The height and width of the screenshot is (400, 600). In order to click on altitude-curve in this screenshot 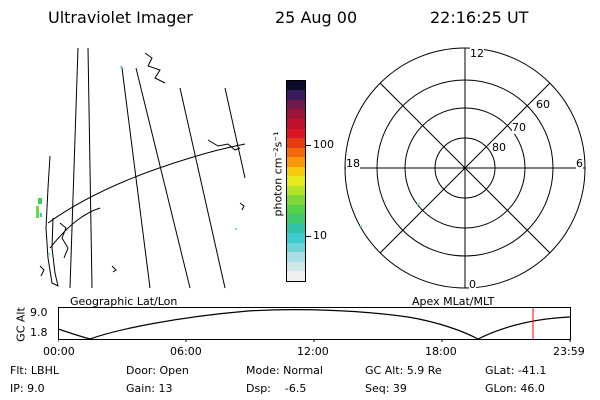, I will do `click(314, 324)`.